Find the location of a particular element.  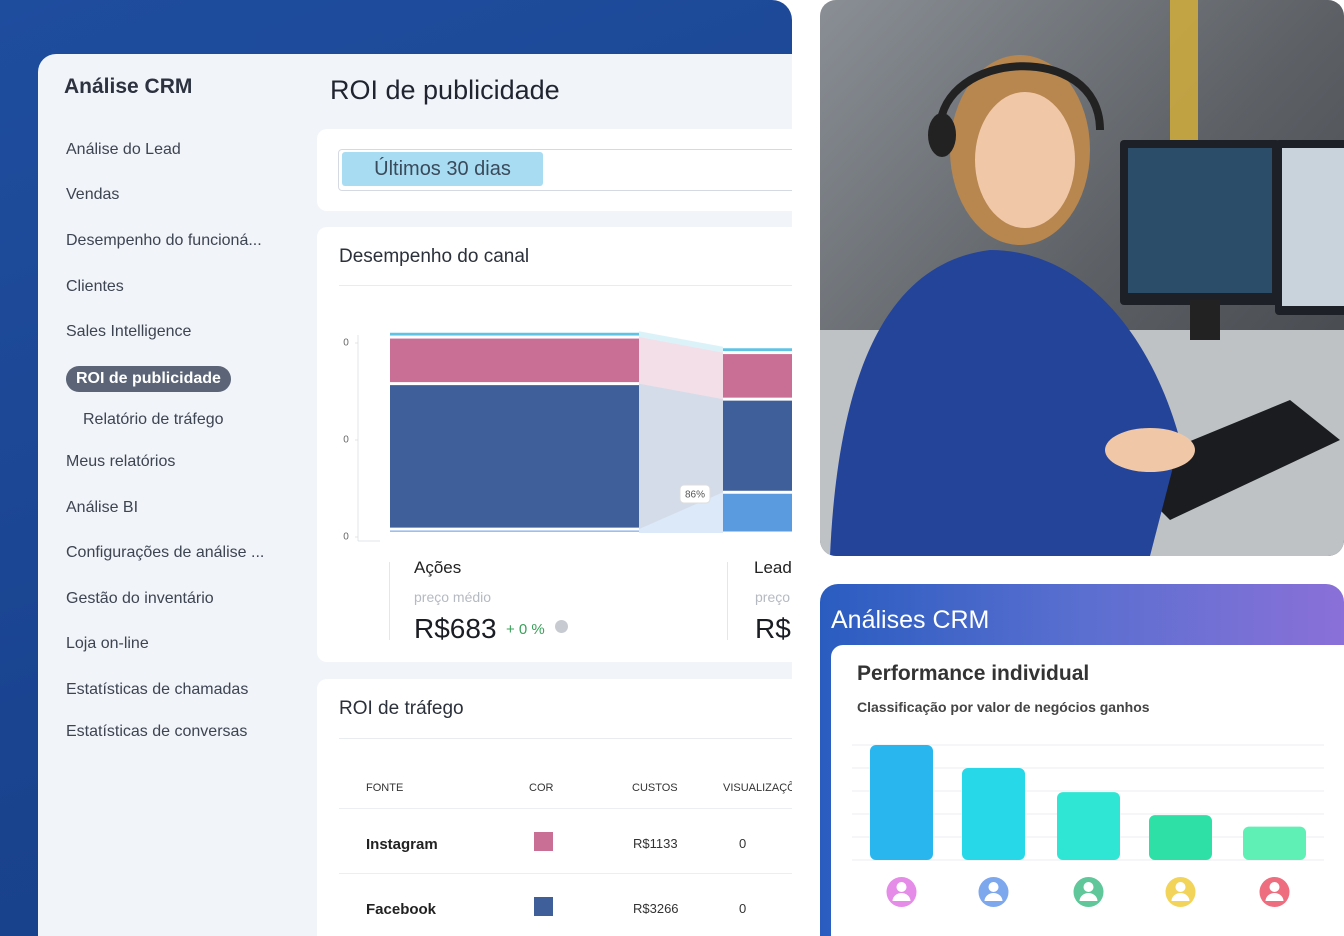

summary-sublabel: preço médio is located at coordinates (453, 597).